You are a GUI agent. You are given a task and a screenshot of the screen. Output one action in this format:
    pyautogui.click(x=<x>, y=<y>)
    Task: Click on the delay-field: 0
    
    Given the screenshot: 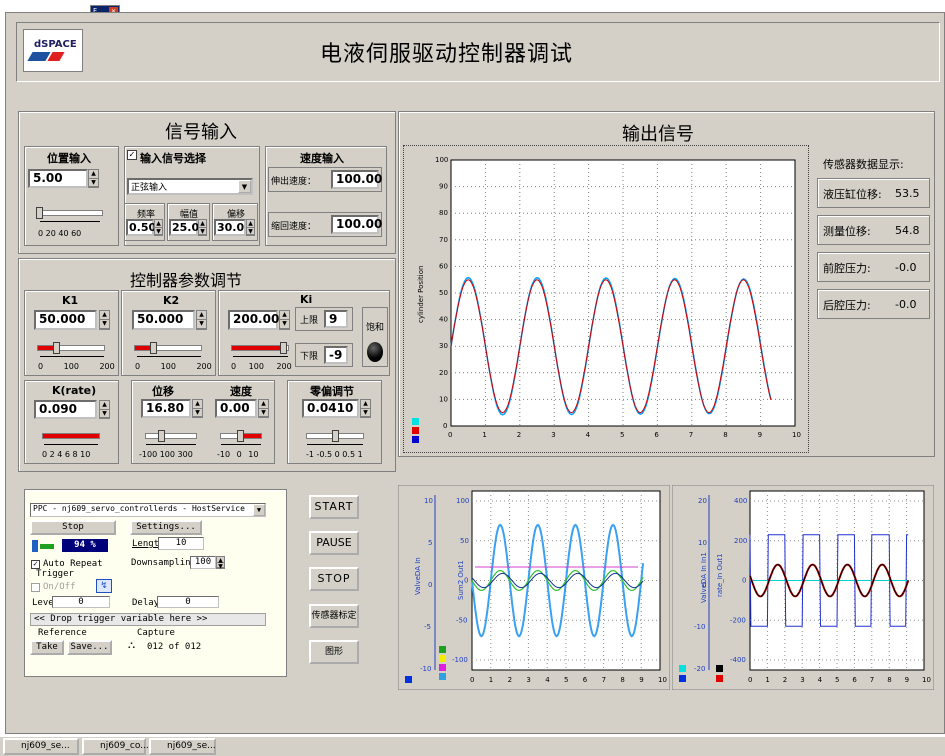 What is the action you would take?
    pyautogui.click(x=188, y=602)
    